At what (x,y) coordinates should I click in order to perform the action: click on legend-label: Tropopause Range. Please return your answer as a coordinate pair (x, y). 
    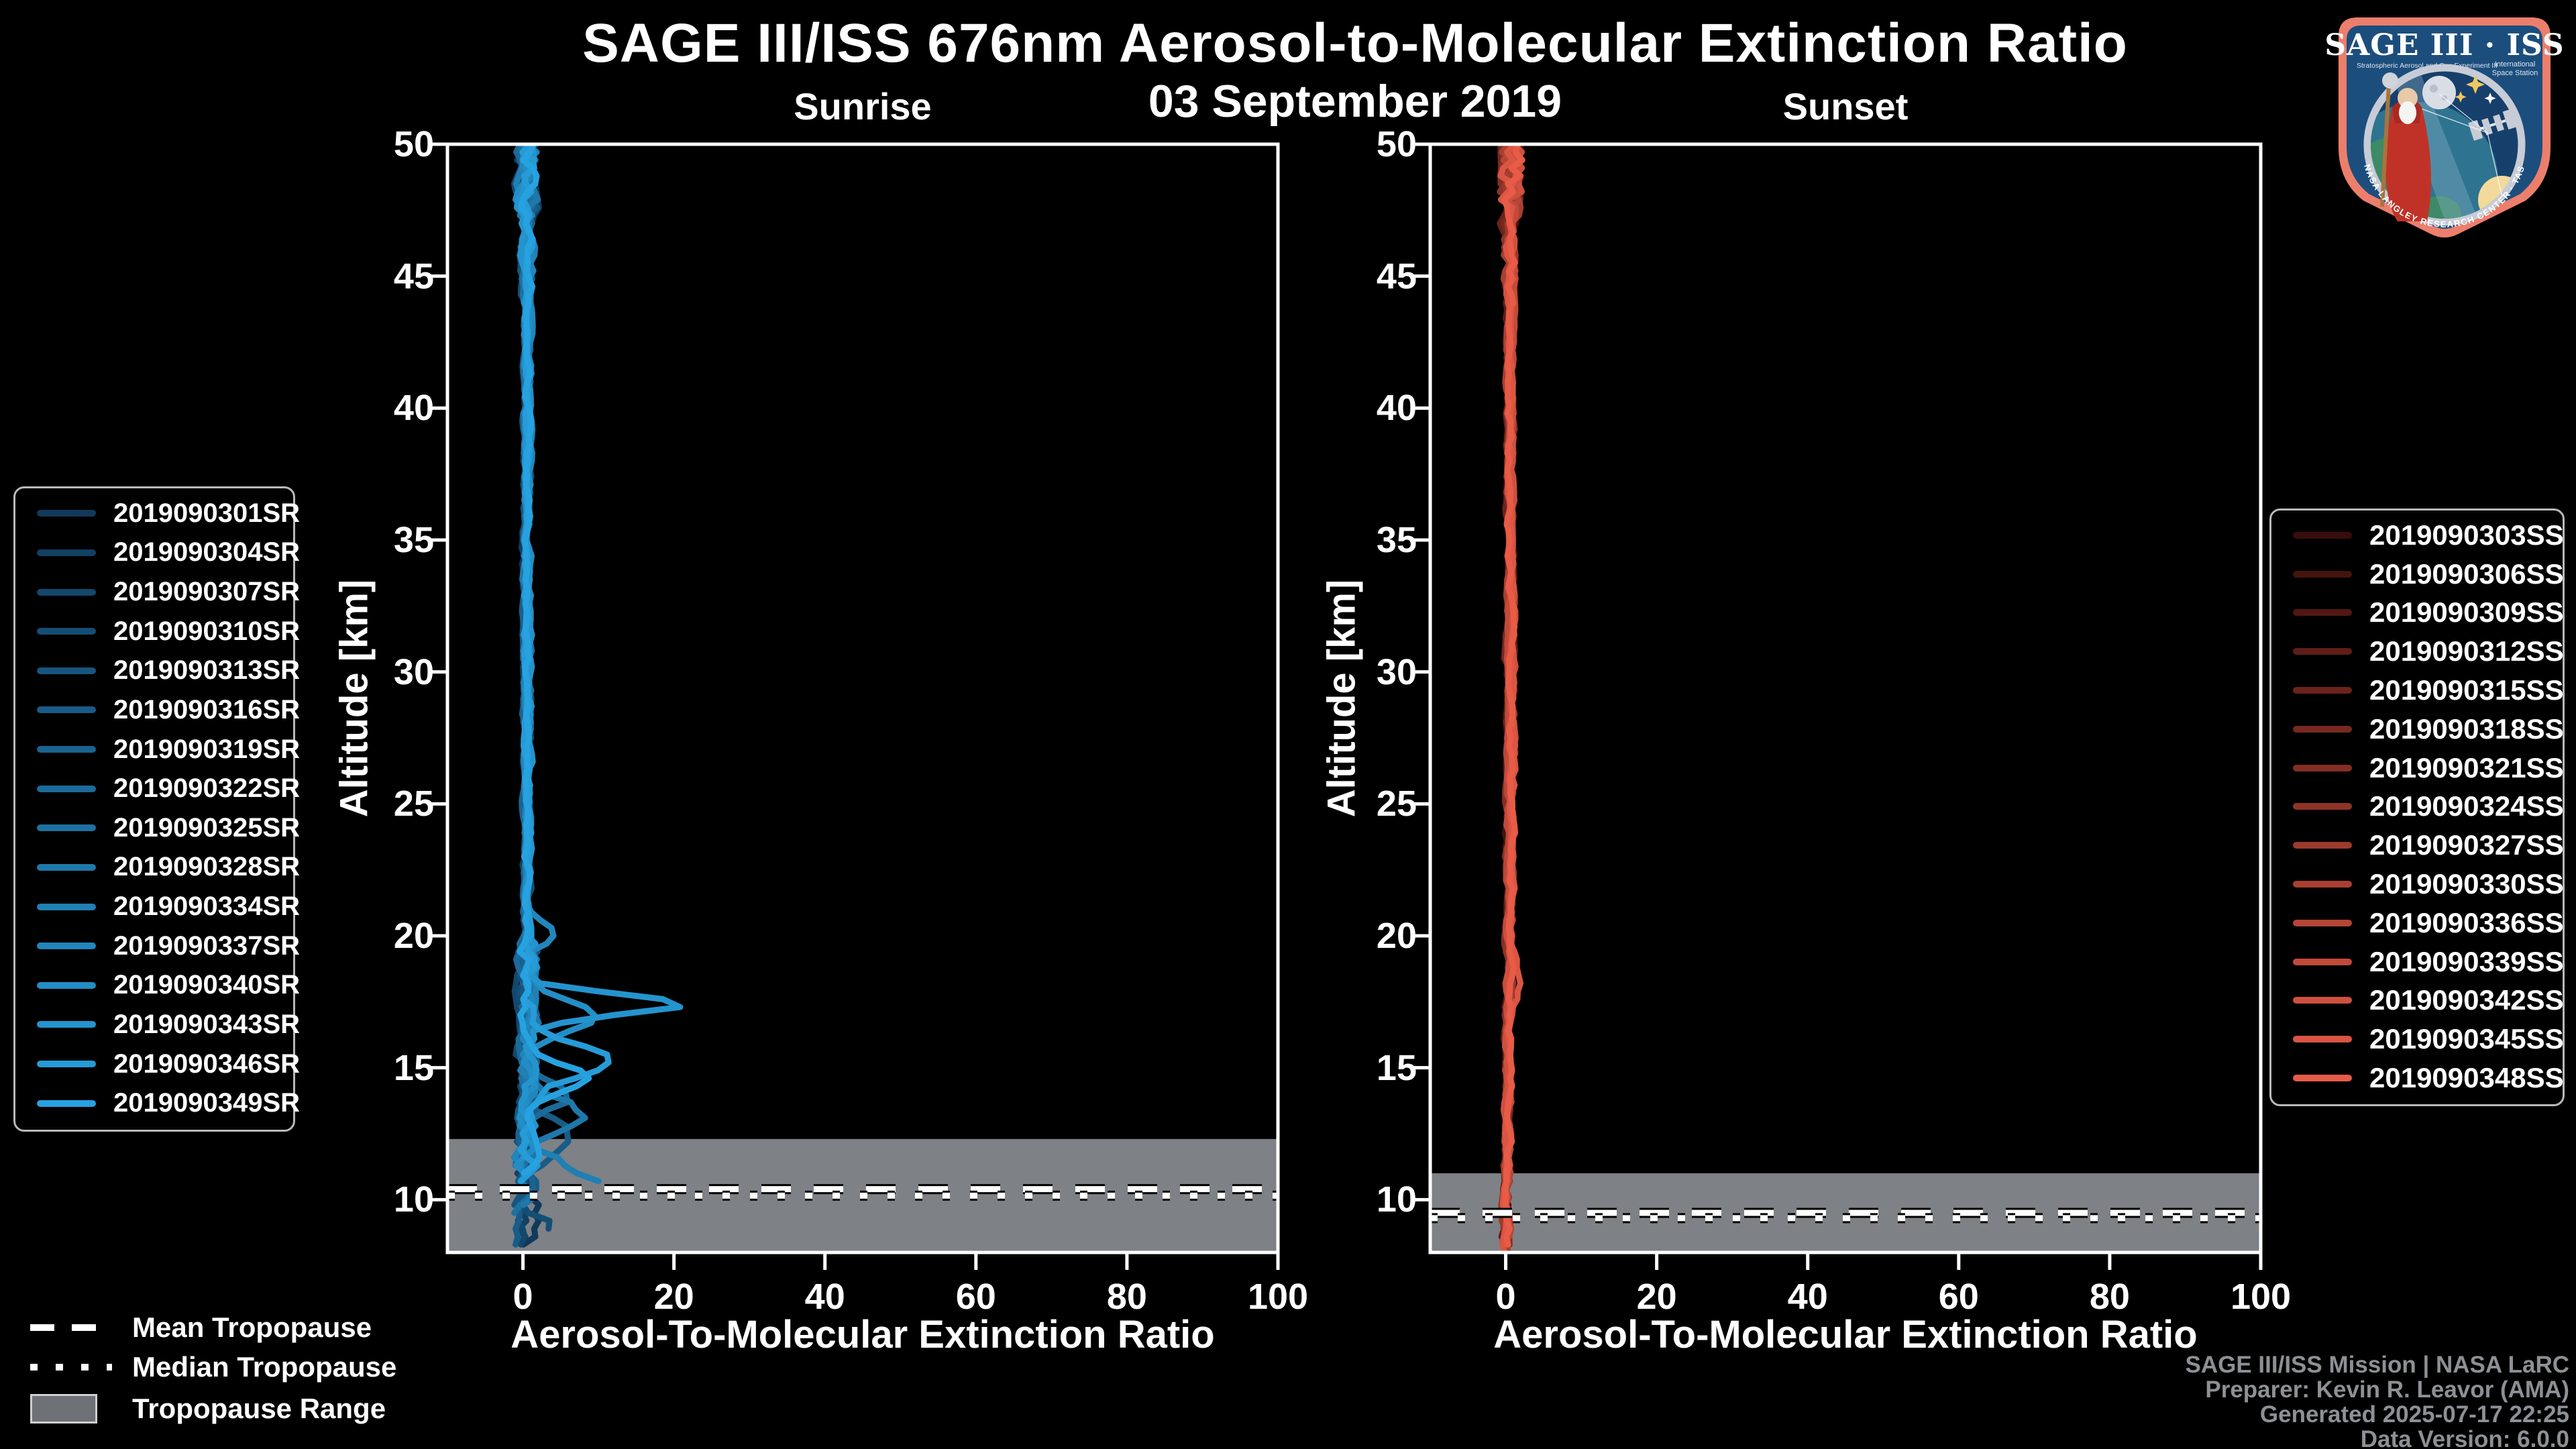
    Looking at the image, I should click on (259, 1408).